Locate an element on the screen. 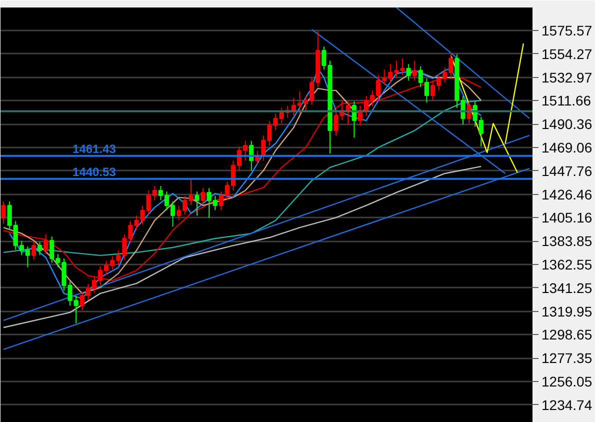 This screenshot has width=595, height=422. y-tick-label: 1319.95 is located at coordinates (567, 311).